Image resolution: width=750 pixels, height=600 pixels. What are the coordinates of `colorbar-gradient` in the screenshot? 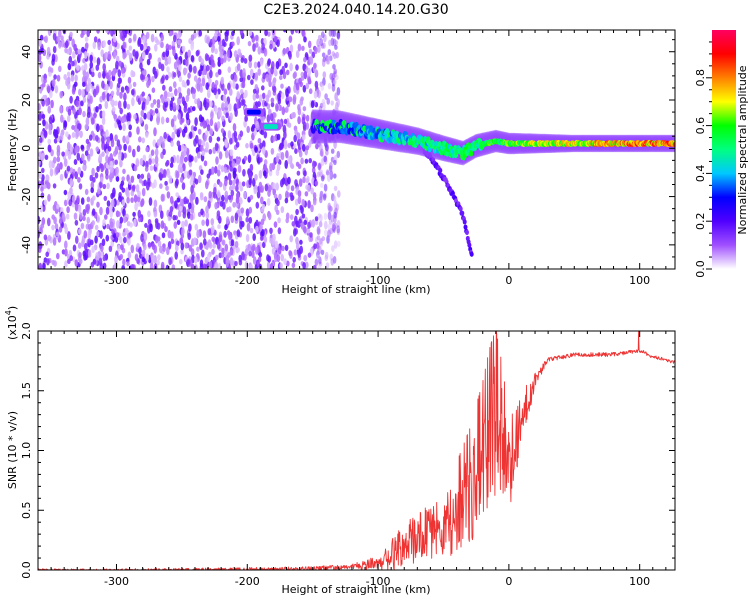 It's located at (724, 149).